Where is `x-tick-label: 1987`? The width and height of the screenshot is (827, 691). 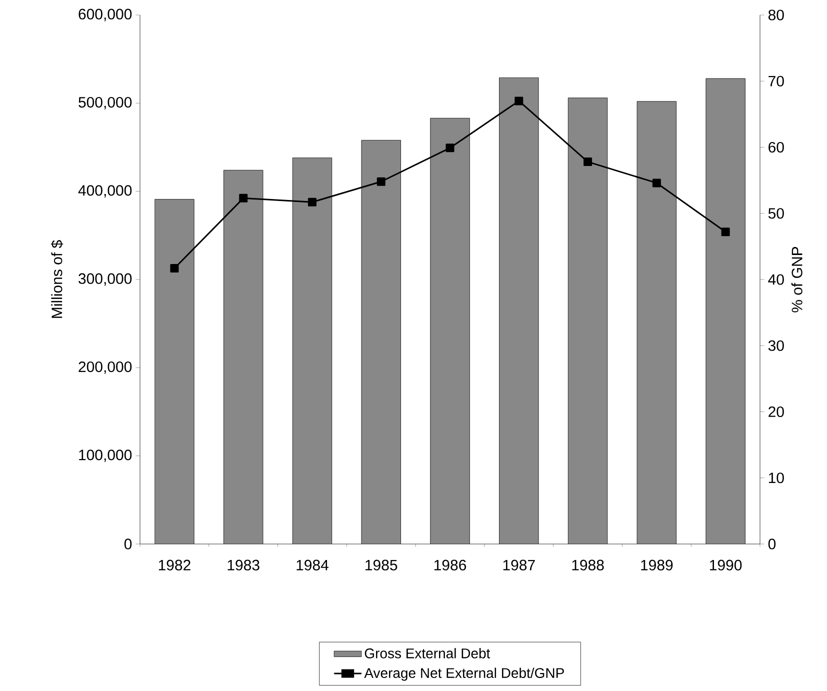
x-tick-label: 1987 is located at coordinates (519, 565).